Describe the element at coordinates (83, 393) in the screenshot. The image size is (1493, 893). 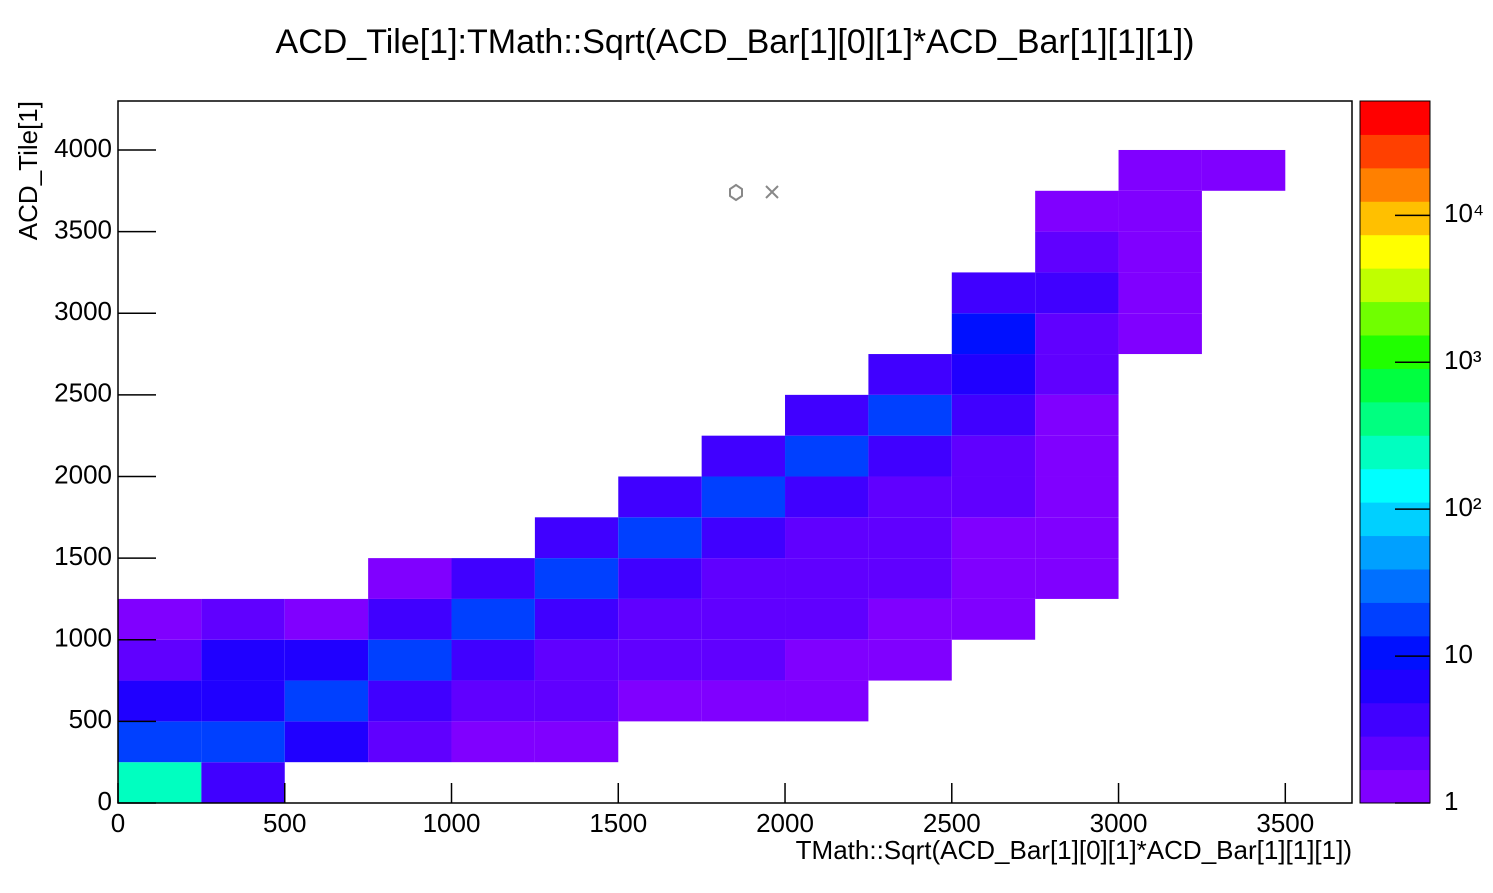
I see `y-tick-label: 2500` at that location.